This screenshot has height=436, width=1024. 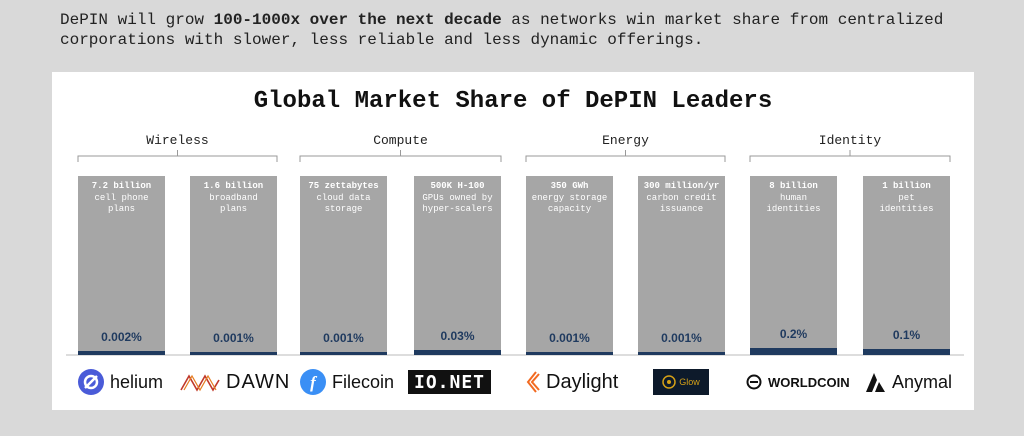 What do you see at coordinates (754, 382) in the screenshot?
I see `worldcoin-icon` at bounding box center [754, 382].